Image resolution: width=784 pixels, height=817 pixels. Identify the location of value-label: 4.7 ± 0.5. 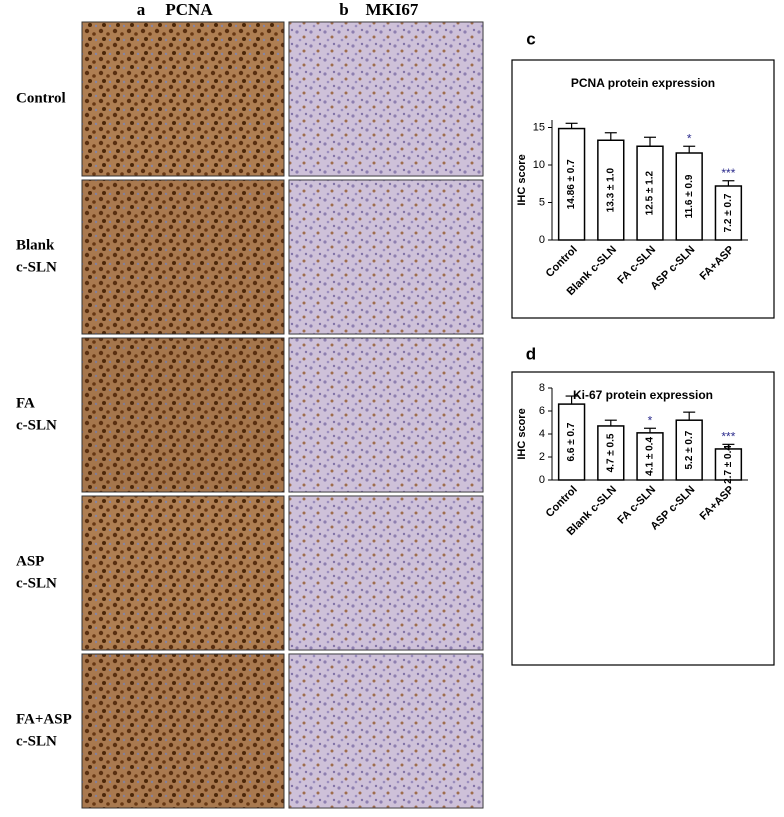
(610, 452).